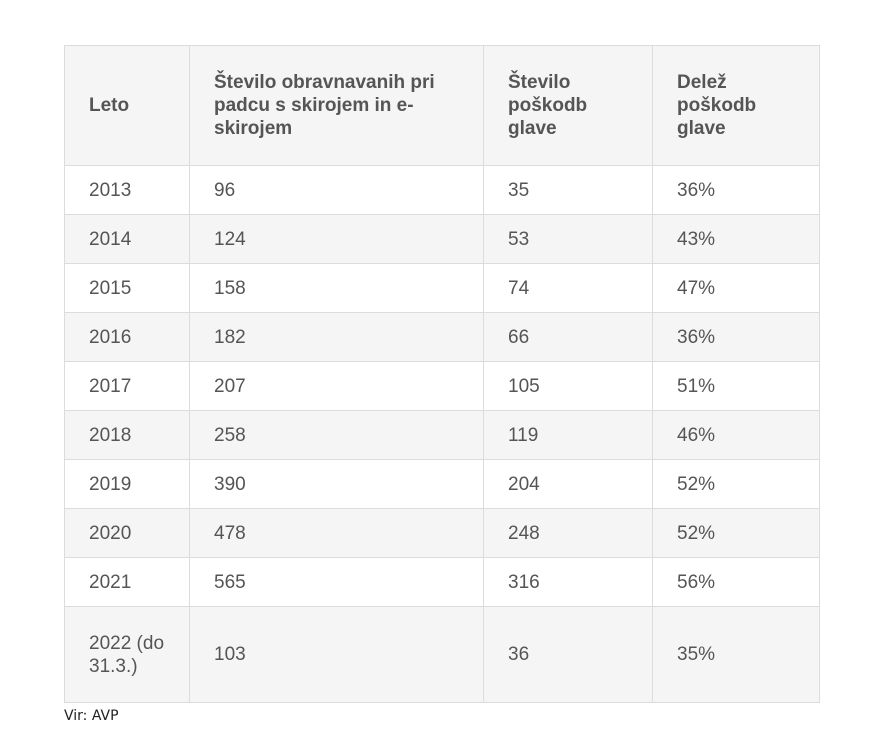 The image size is (888, 738). I want to click on cell-head-injury-share: 47%, so click(736, 288).